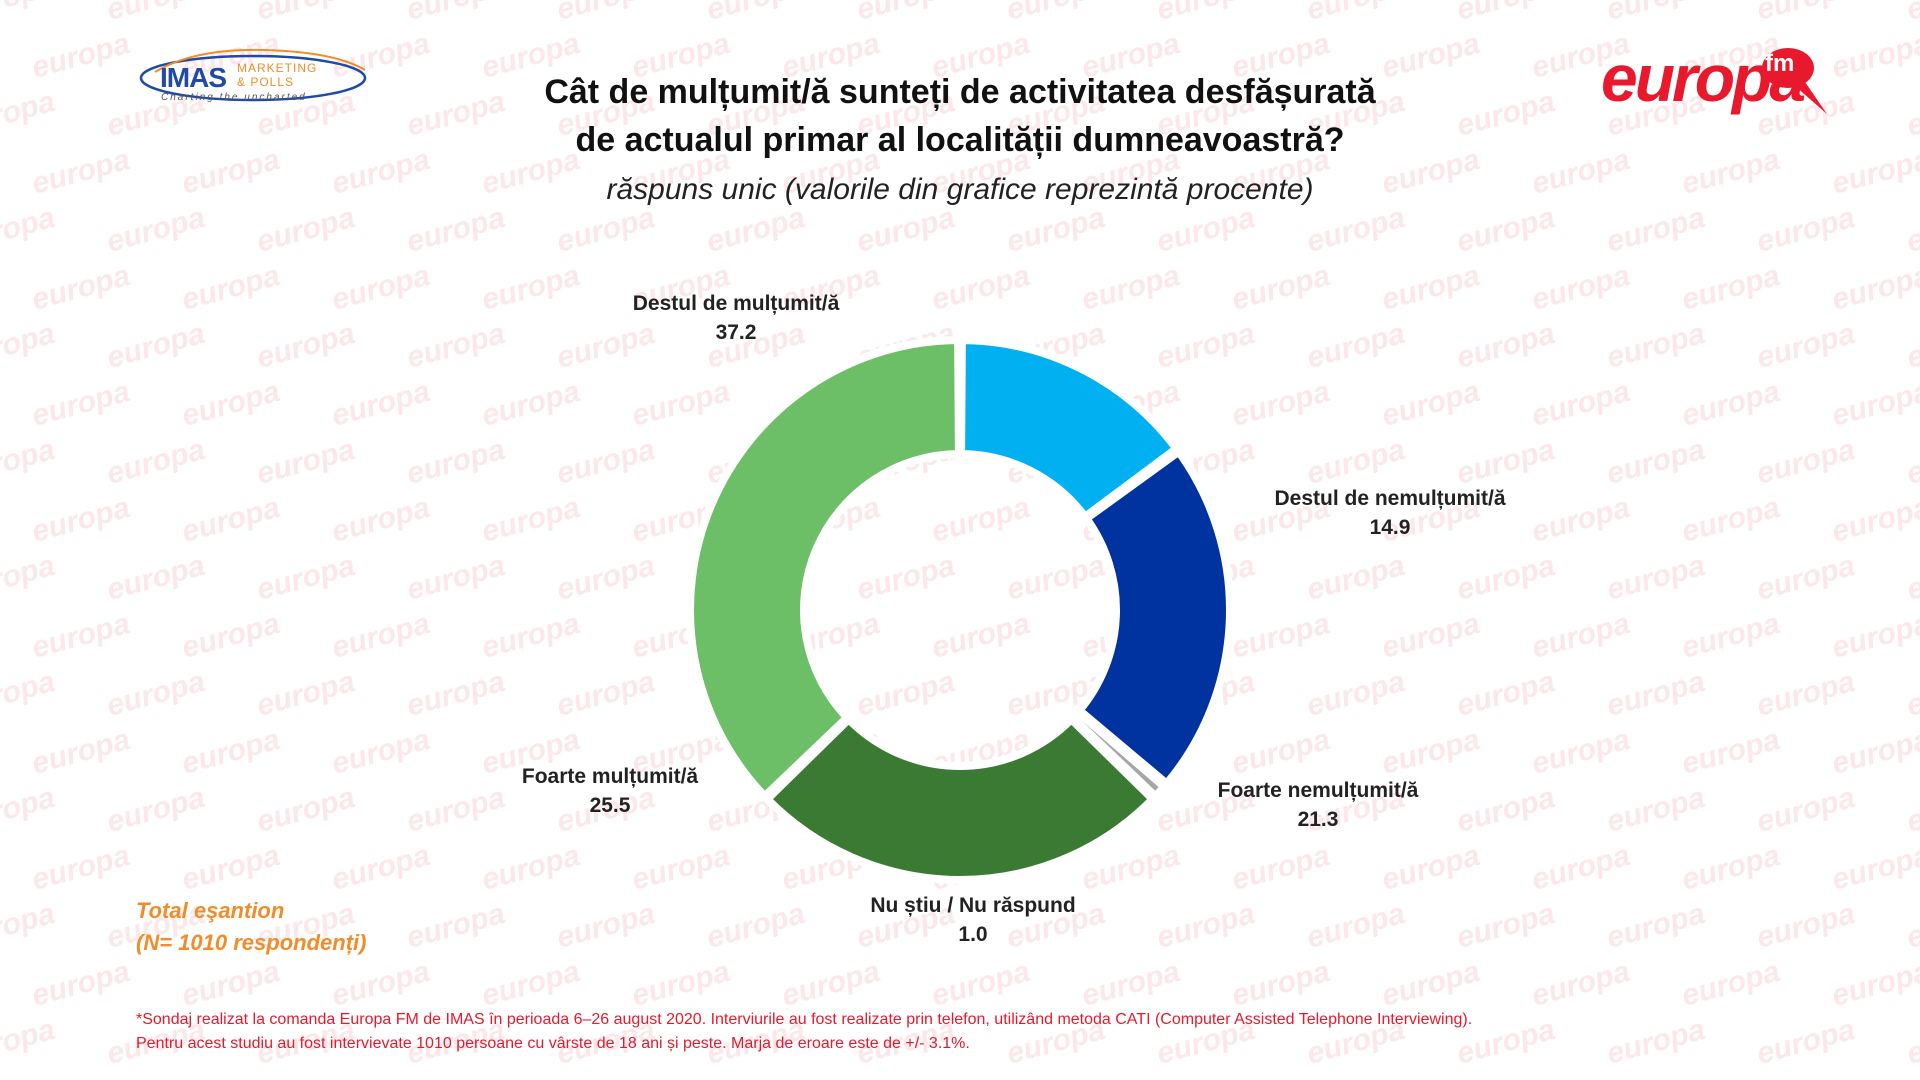 This screenshot has width=1920, height=1080. Describe the element at coordinates (972, 934) in the screenshot. I see `slice-value-label: 1.0` at that location.